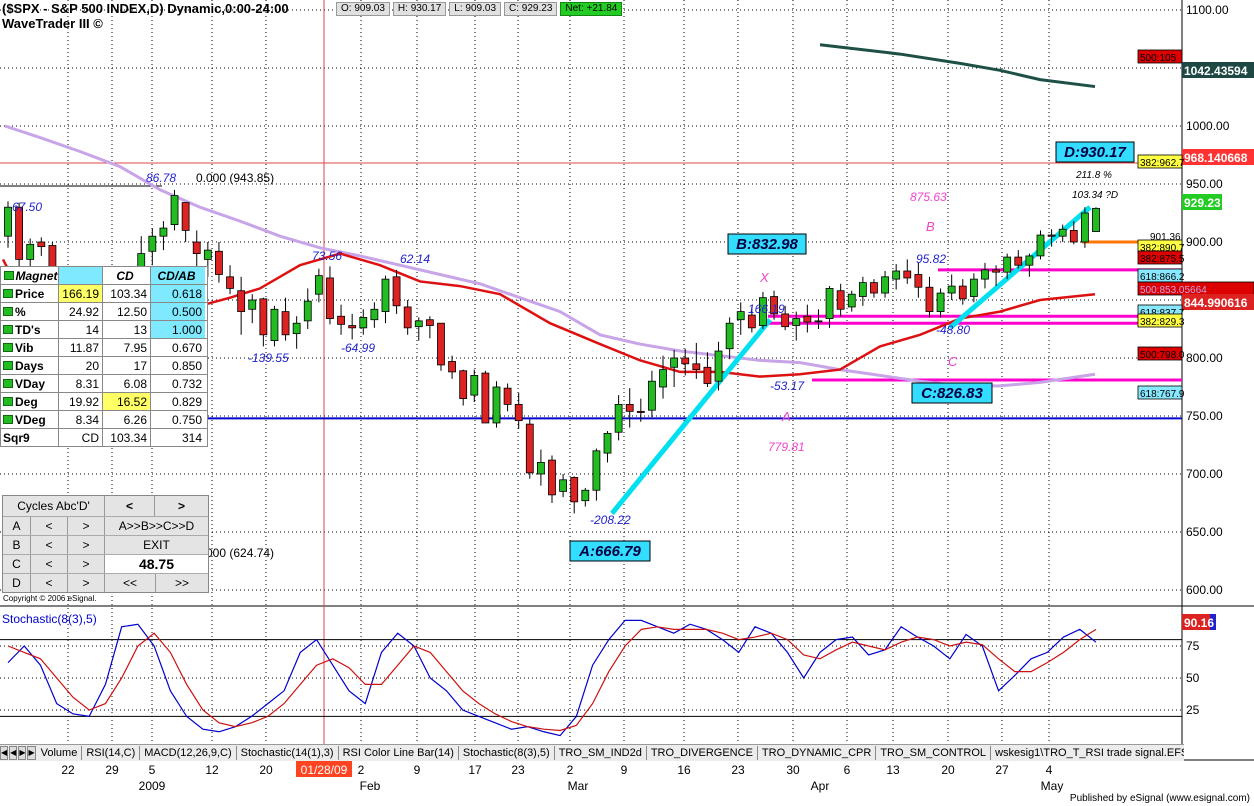 The height and width of the screenshot is (806, 1254). What do you see at coordinates (786, 447) in the screenshot?
I see `price-target-label: 779.81` at bounding box center [786, 447].